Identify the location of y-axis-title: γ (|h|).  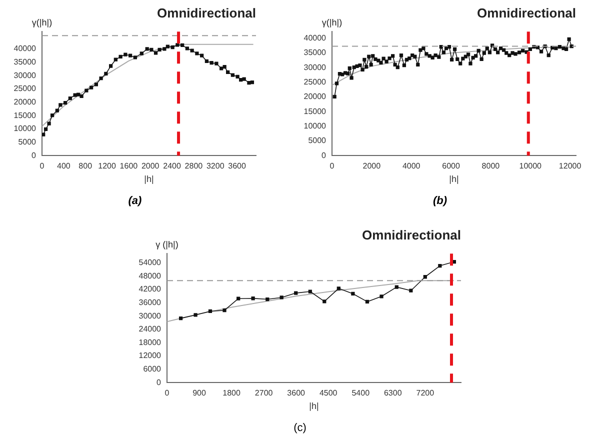
(167, 245).